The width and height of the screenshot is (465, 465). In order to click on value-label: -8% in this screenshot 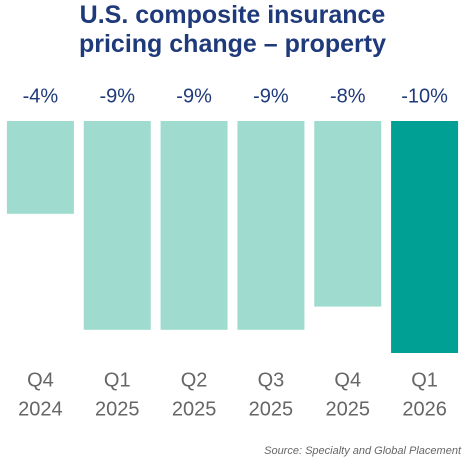, I will do `click(348, 96)`.